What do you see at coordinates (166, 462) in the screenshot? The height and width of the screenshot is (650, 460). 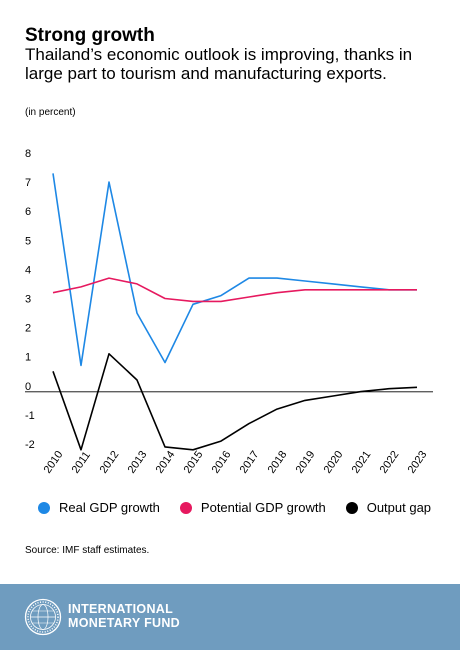 I see `x-tick-label: 2014` at bounding box center [166, 462].